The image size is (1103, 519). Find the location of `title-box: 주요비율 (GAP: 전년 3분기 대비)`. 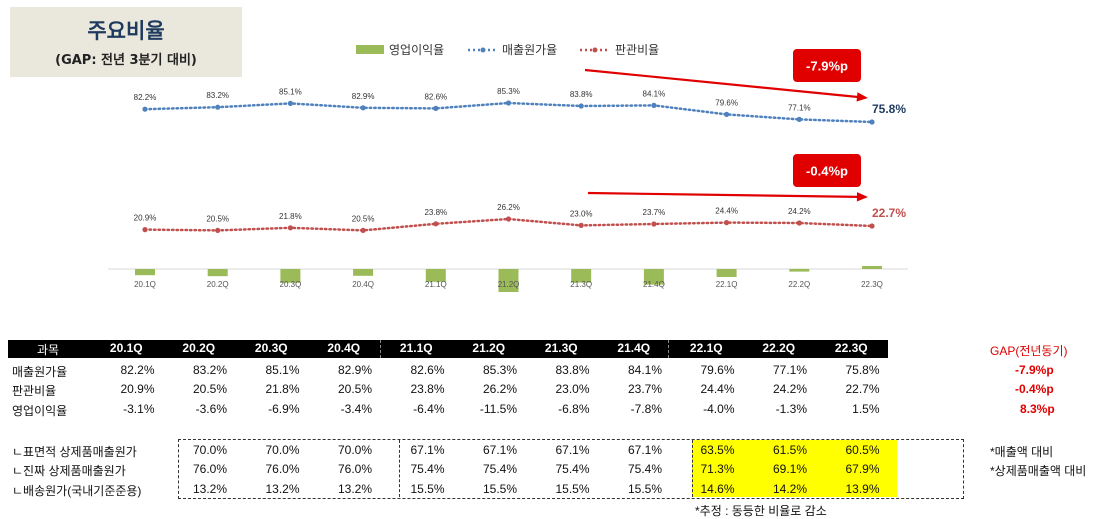

title-box: 주요비율 (GAP: 전년 3분기 대비) is located at coordinates (126, 42).